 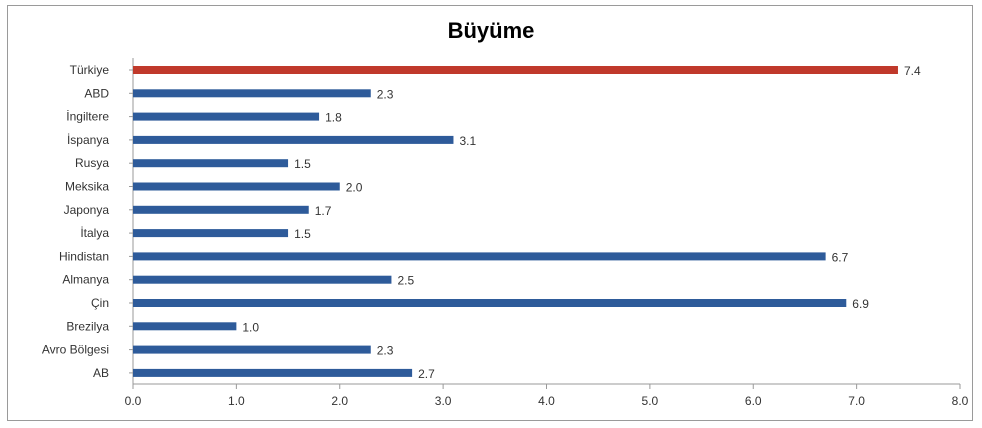 What do you see at coordinates (92, 163) in the screenshot?
I see `category-label: Rusya` at bounding box center [92, 163].